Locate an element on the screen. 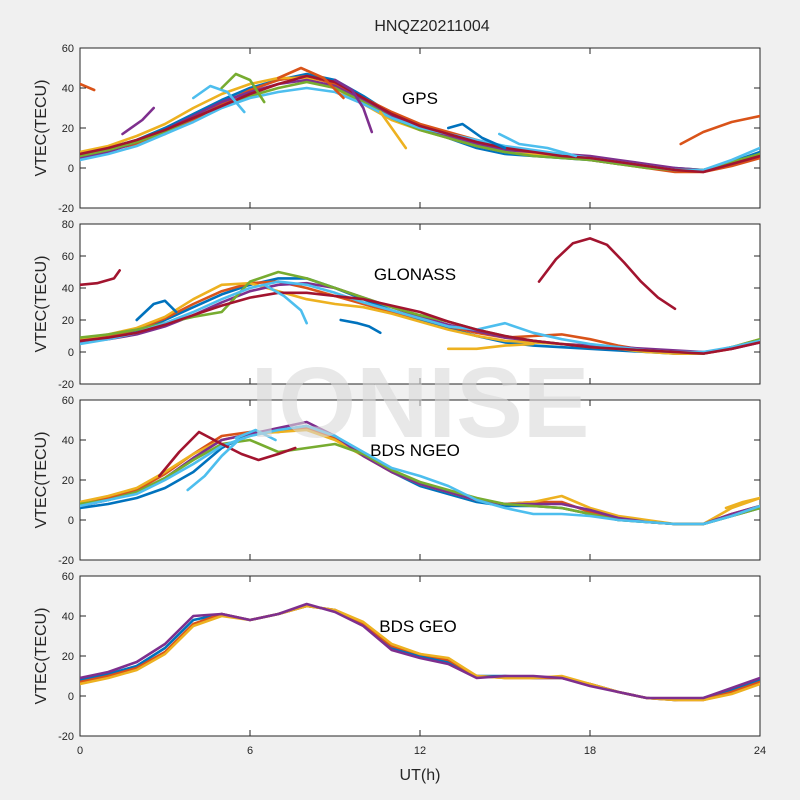  x-tick-label: 6 is located at coordinates (250, 751).